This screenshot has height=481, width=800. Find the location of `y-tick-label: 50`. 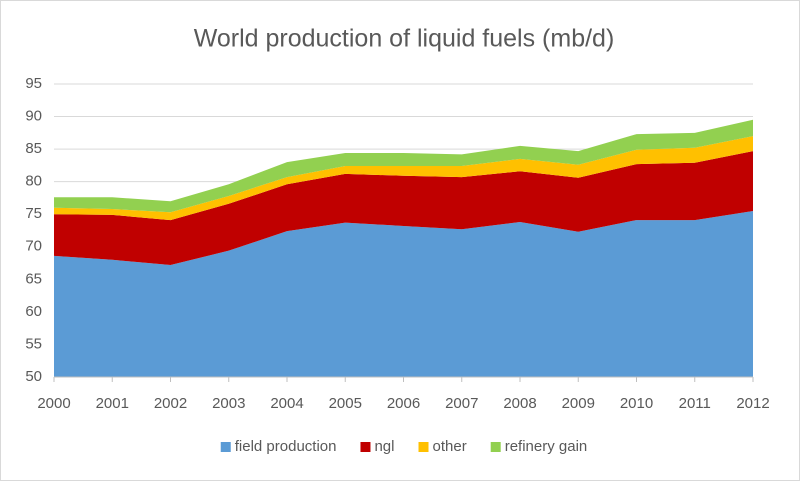

y-tick-label: 50 is located at coordinates (33, 376).